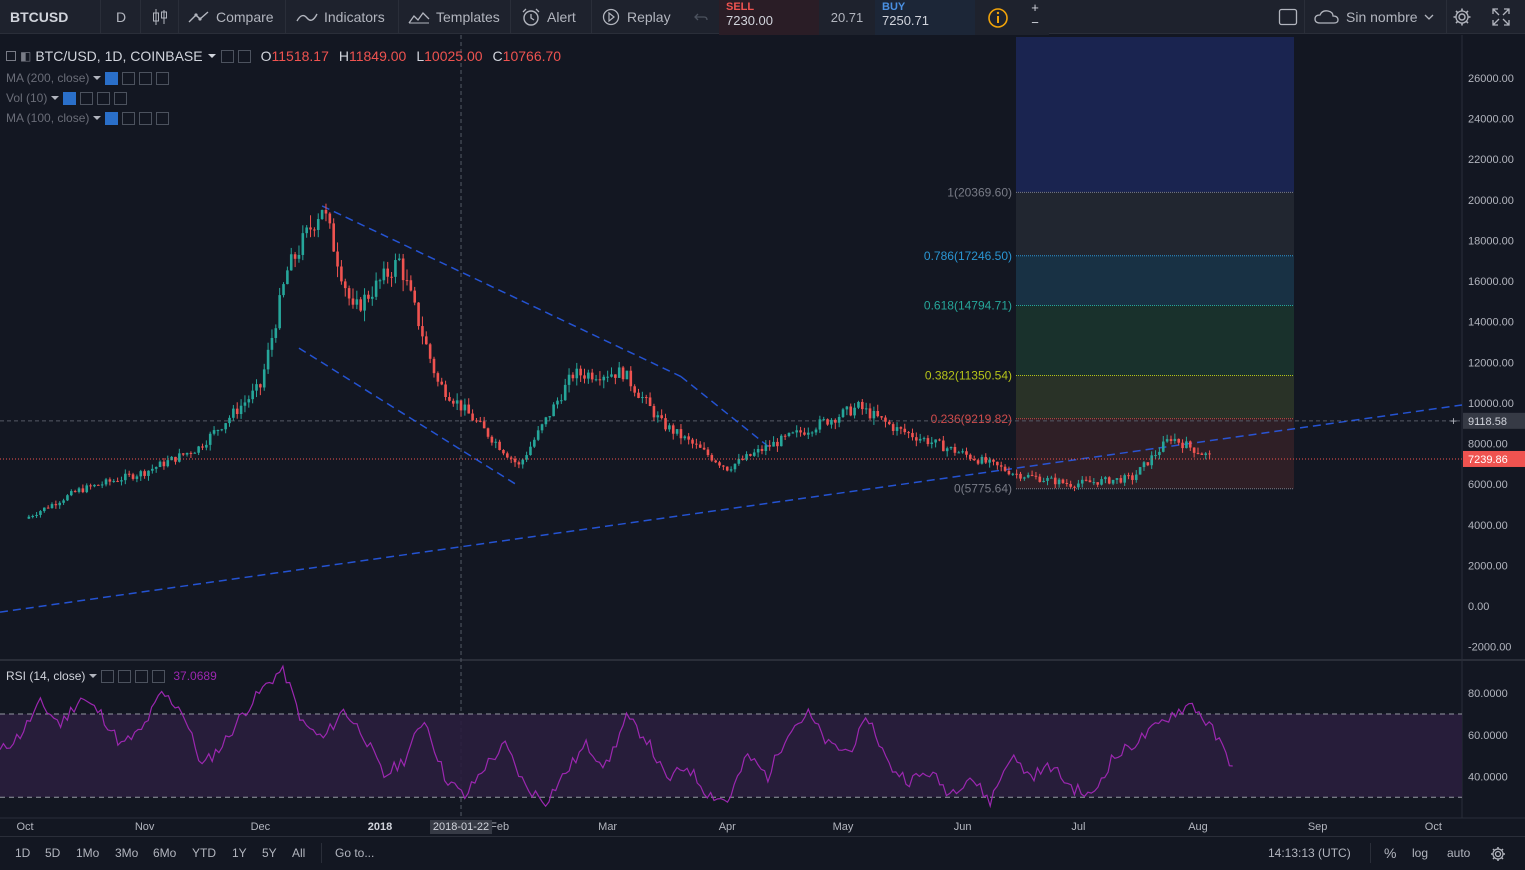 Image resolution: width=1525 pixels, height=870 pixels. I want to click on quantity-plus-button: +, so click(1035, 7).